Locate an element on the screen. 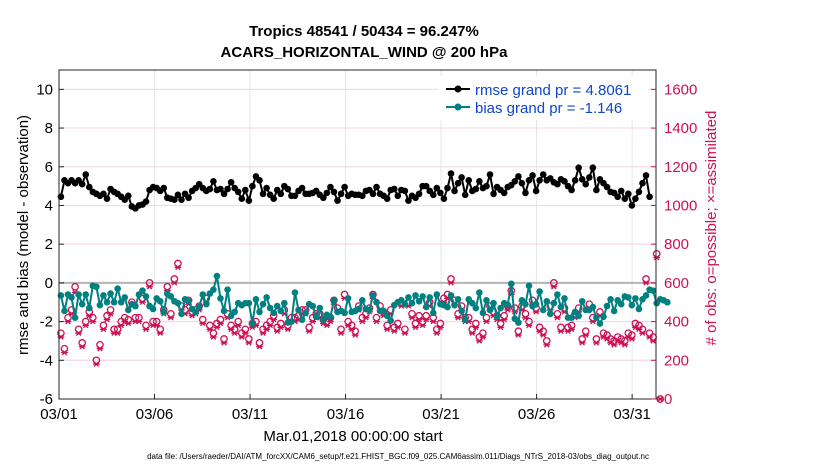 This screenshot has height=475, width=830. left-tick-label: -2 is located at coordinates (46, 322).